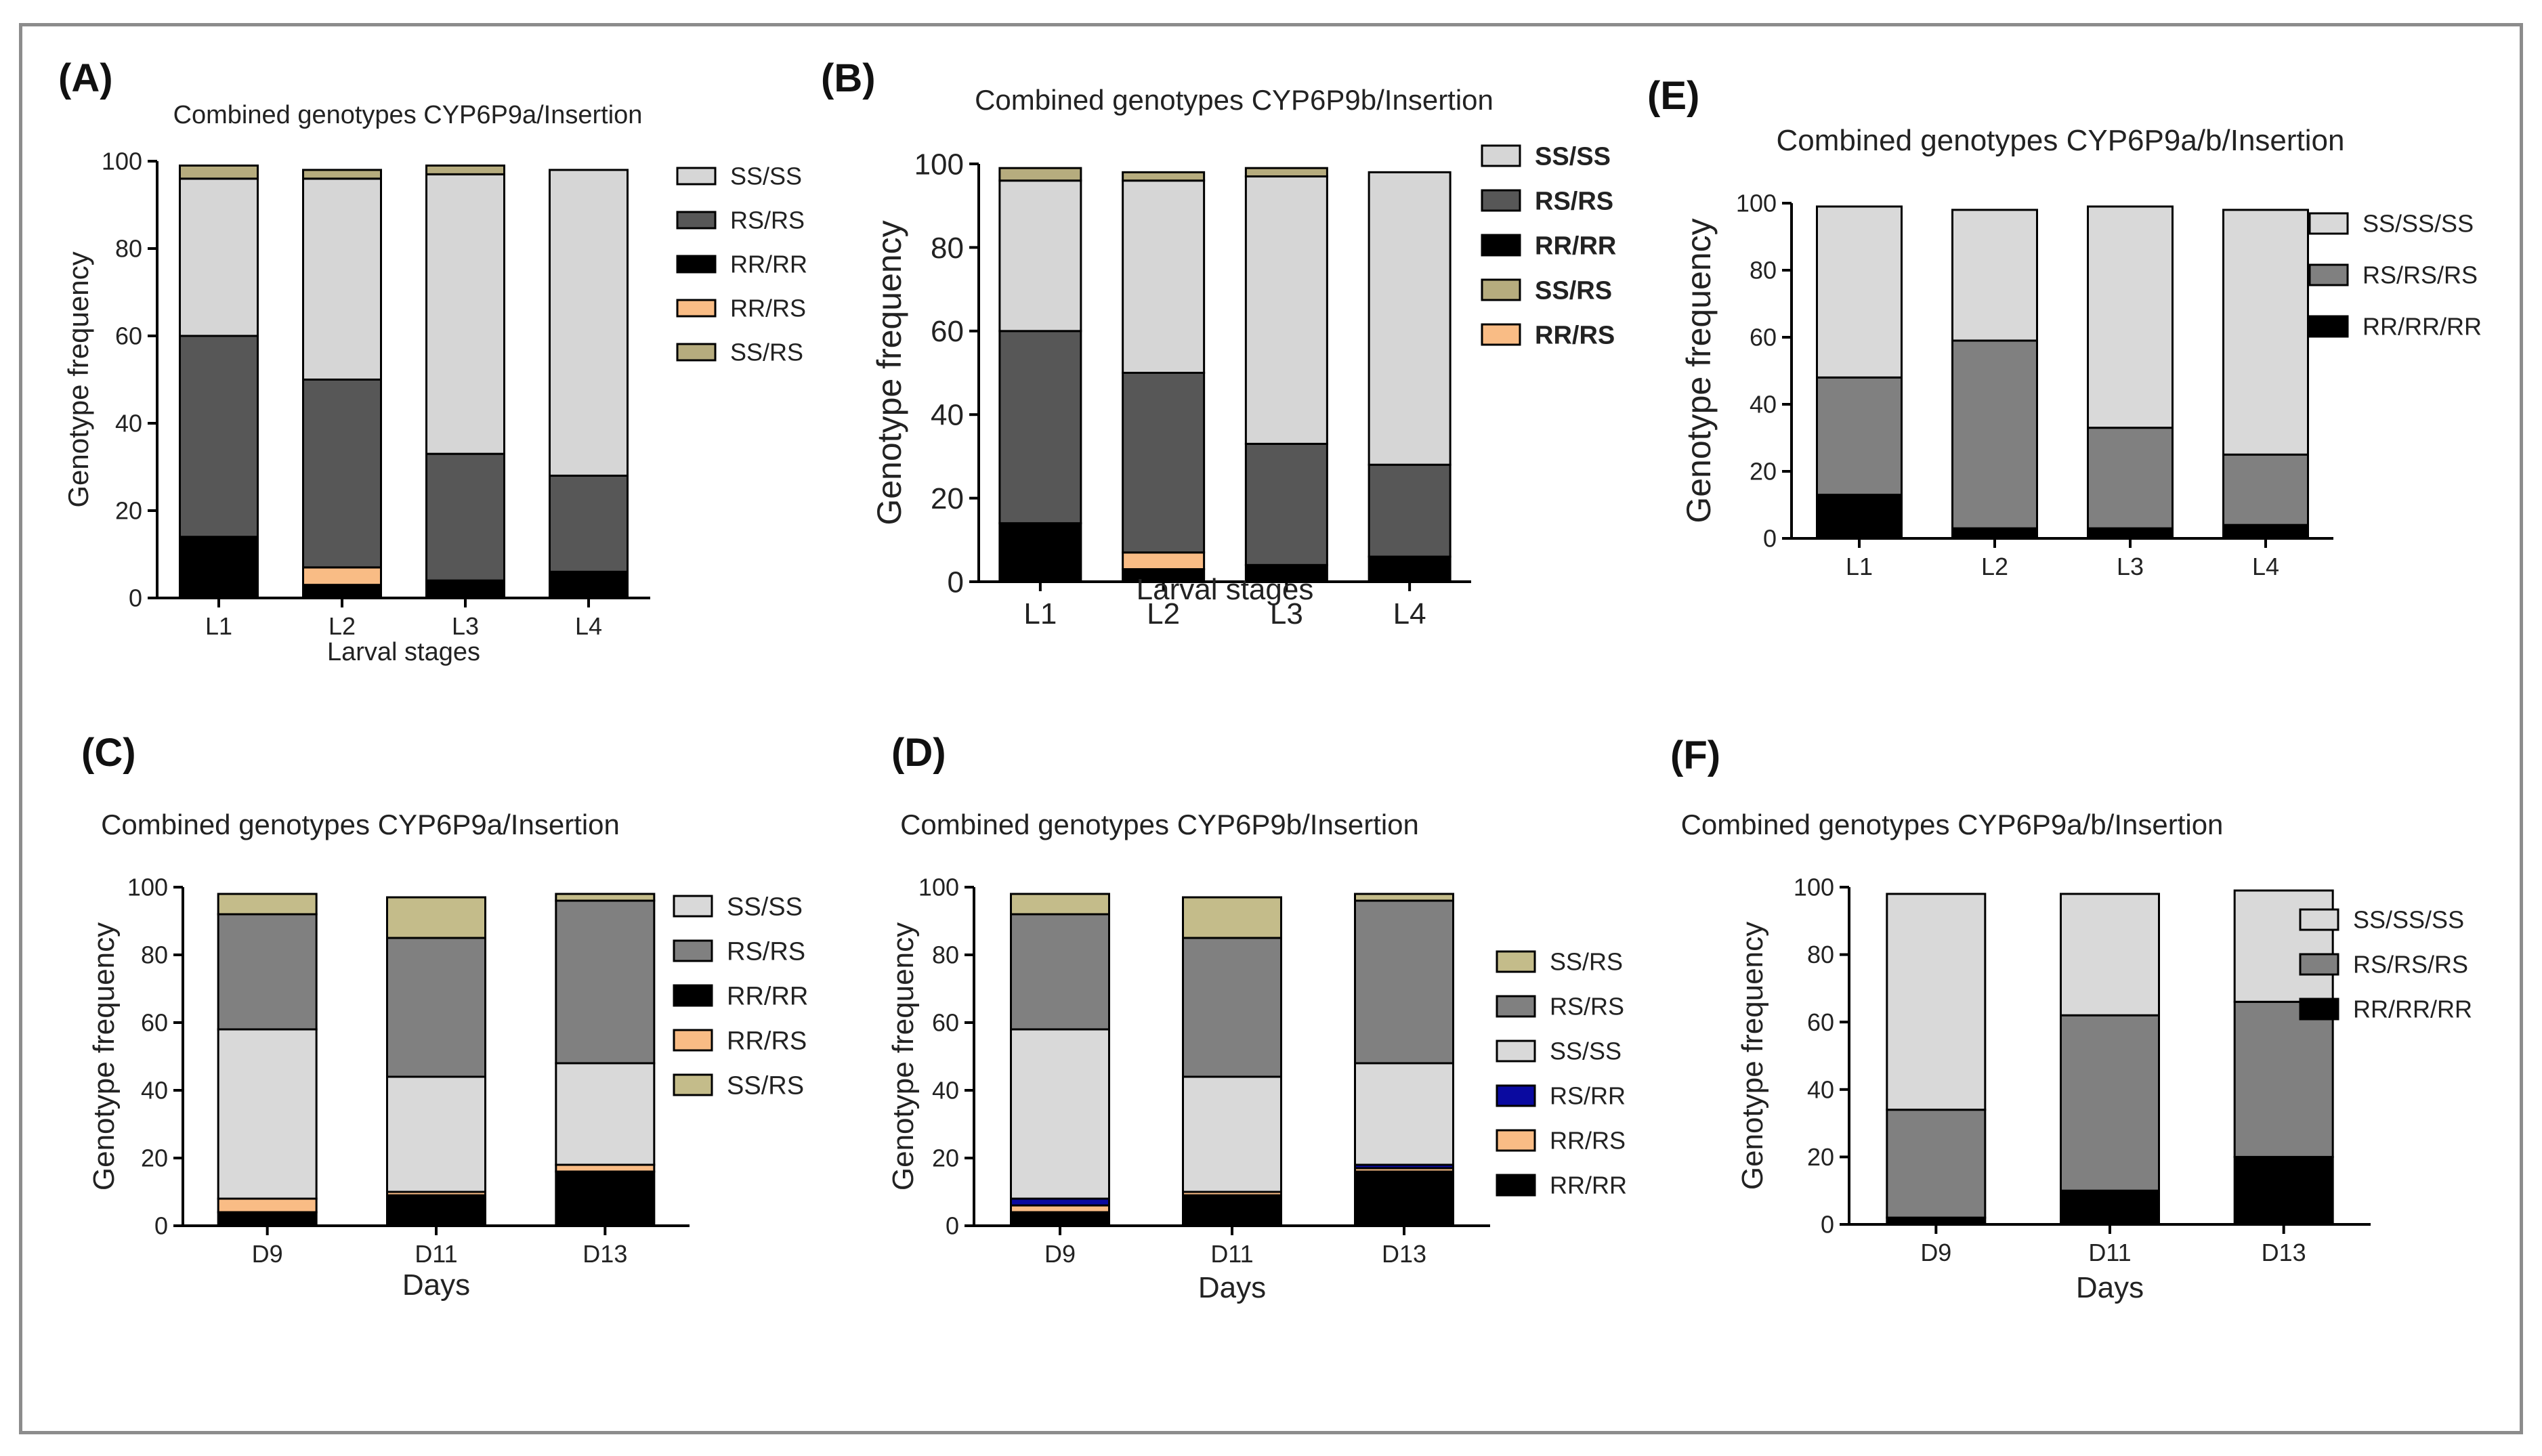  Describe the element at coordinates (2109, 1253) in the screenshot. I see `x-tick-label: D11` at that location.